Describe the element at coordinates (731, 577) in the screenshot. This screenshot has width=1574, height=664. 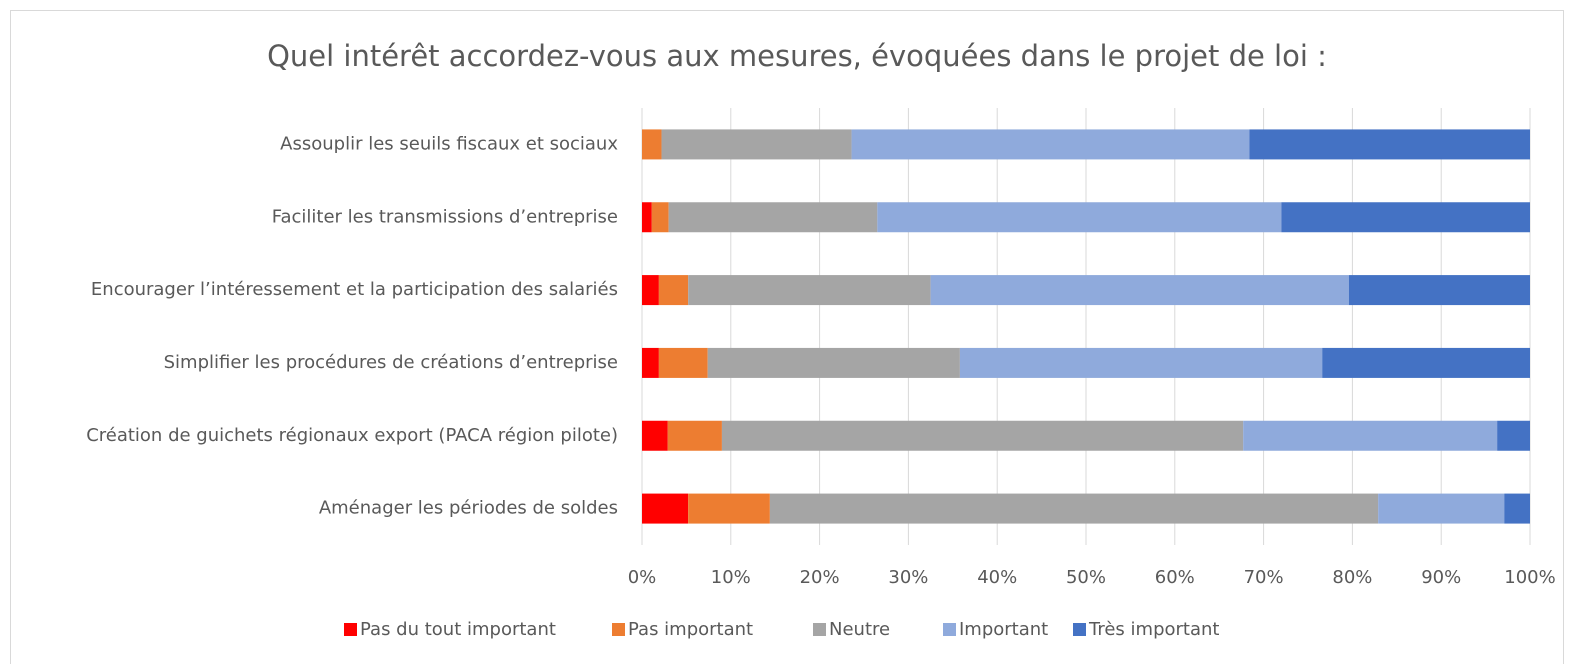
I see `x-tick-label: 10%` at that location.